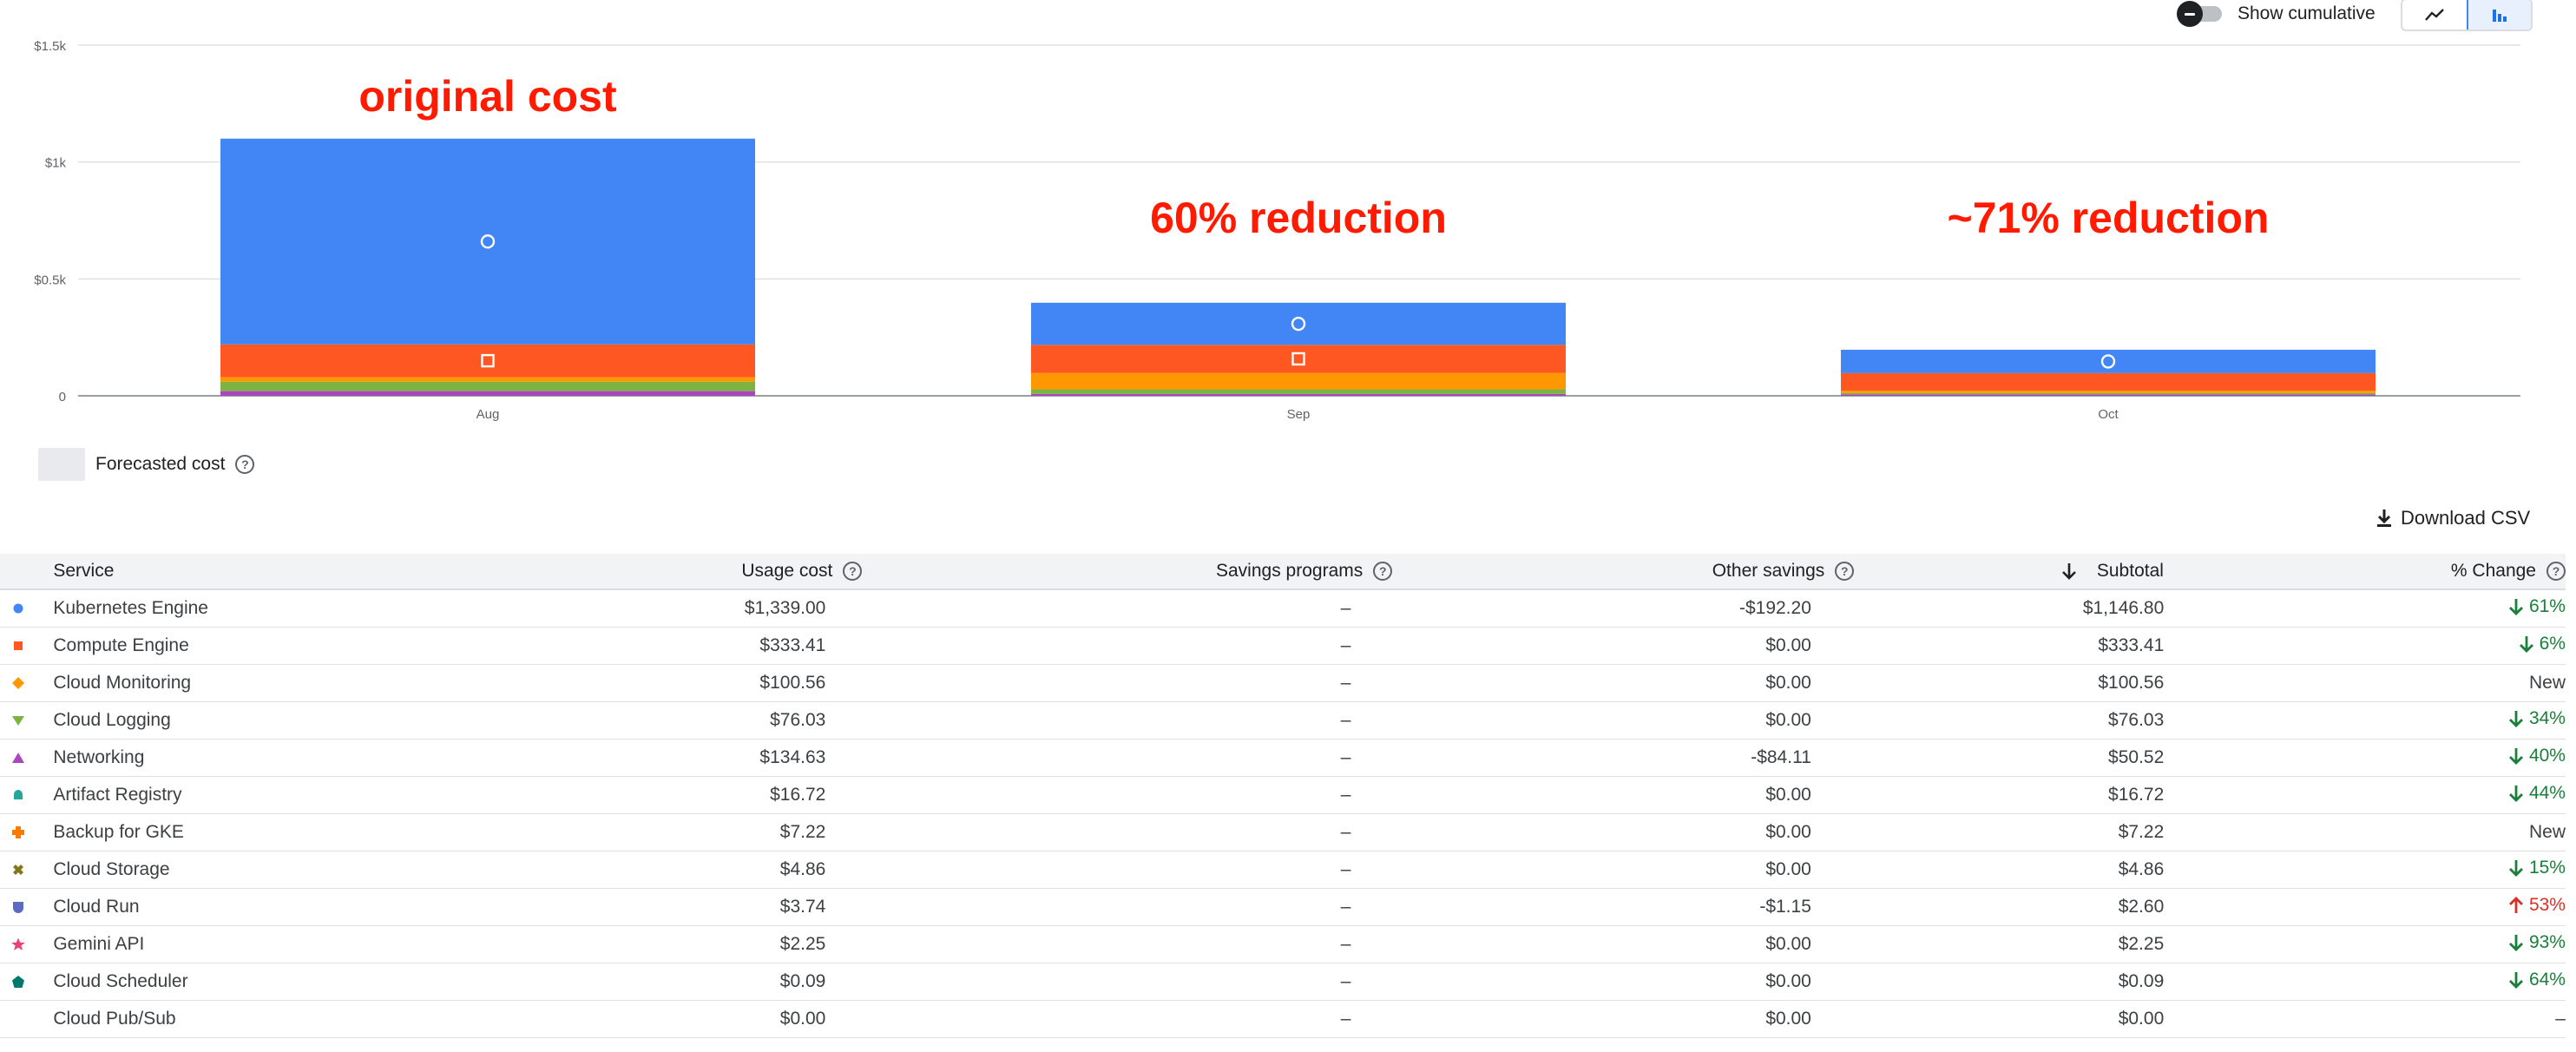  I want to click on table-row: Cloud Pub/Sub $0.00 – $0.00 $0.00 –, so click(1283, 1019).